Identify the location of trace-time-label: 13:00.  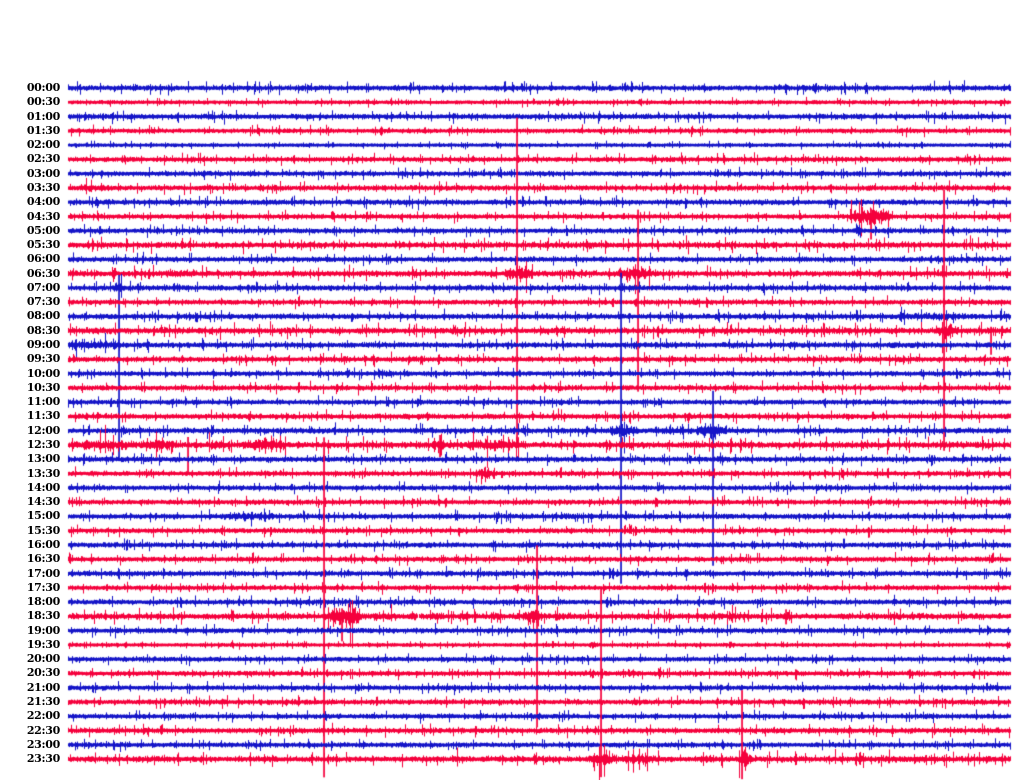
(43, 459).